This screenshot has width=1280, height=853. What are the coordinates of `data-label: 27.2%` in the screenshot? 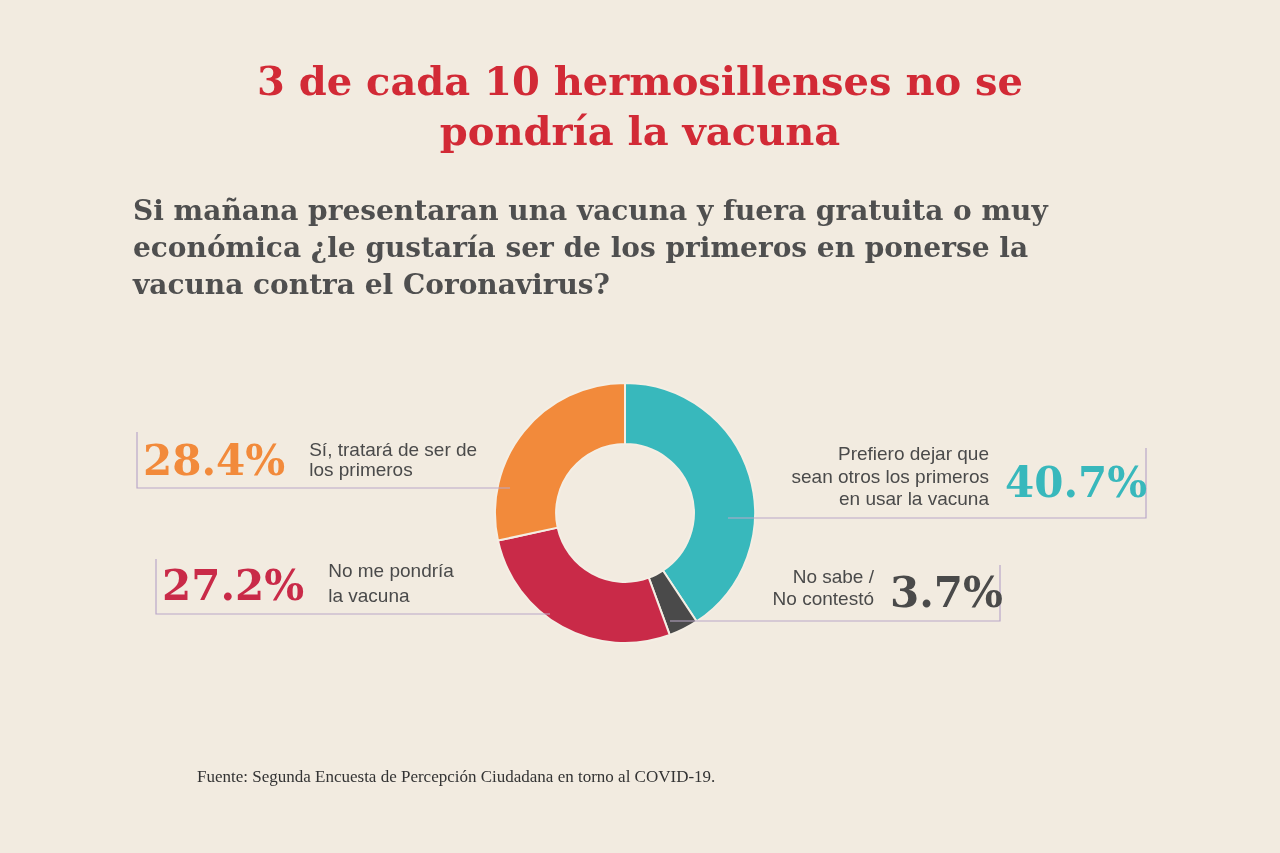 It's located at (233, 585).